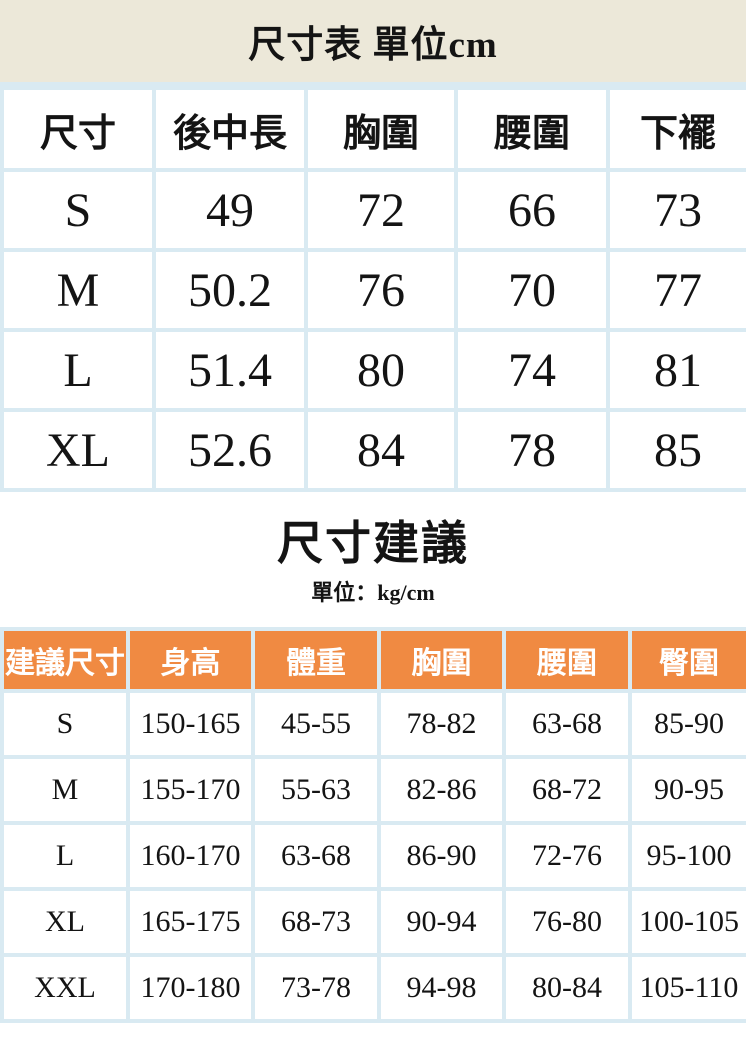  I want to click on column-header-hem: 下襬, so click(676, 129).